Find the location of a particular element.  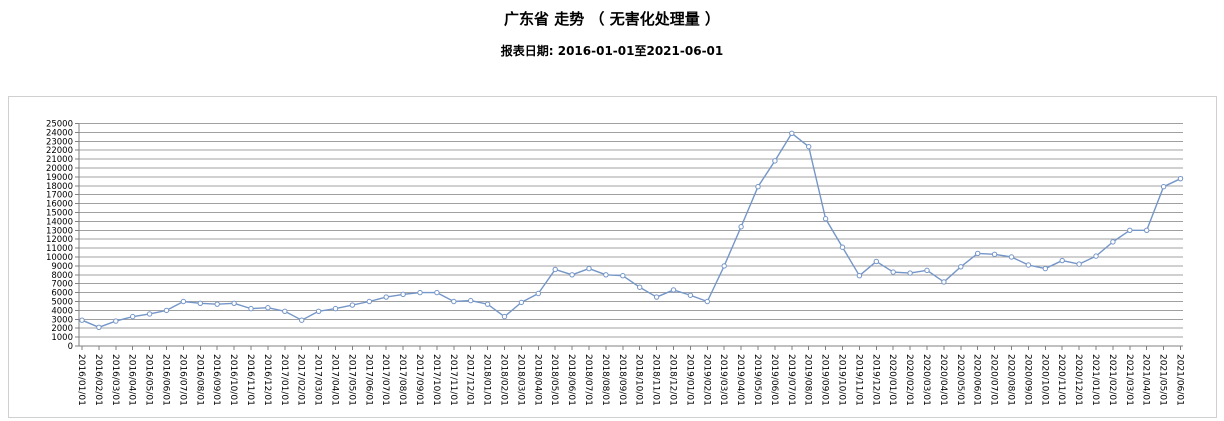

y-tick-label: 18000 is located at coordinates (59, 187).